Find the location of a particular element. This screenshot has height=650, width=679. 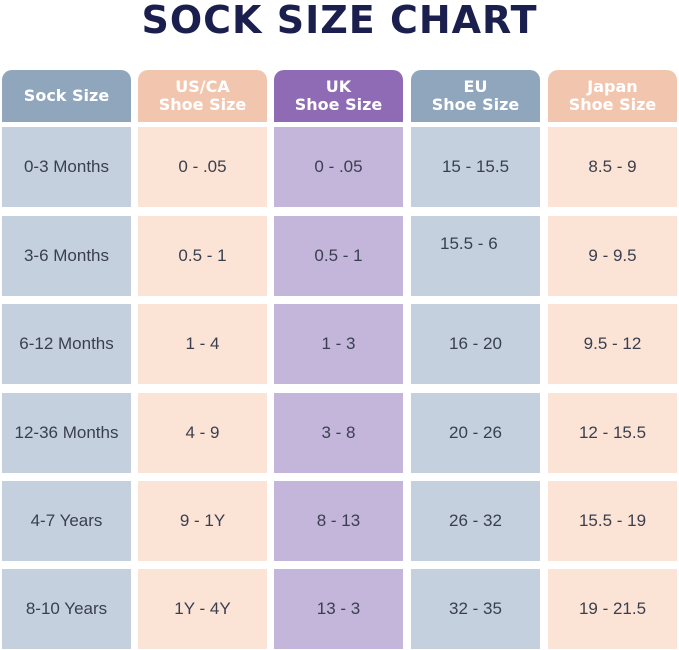

cell-japan-size: 8.5 - 9 is located at coordinates (612, 167).